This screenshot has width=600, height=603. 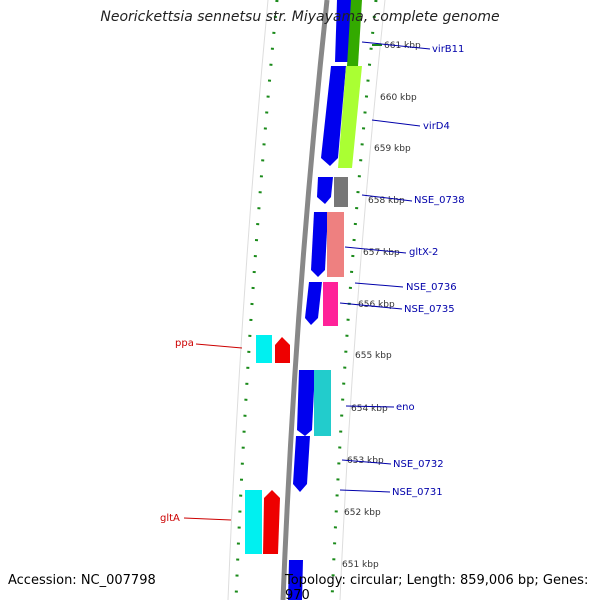 What do you see at coordinates (219, 346) in the screenshot?
I see `leader-ppa` at bounding box center [219, 346].